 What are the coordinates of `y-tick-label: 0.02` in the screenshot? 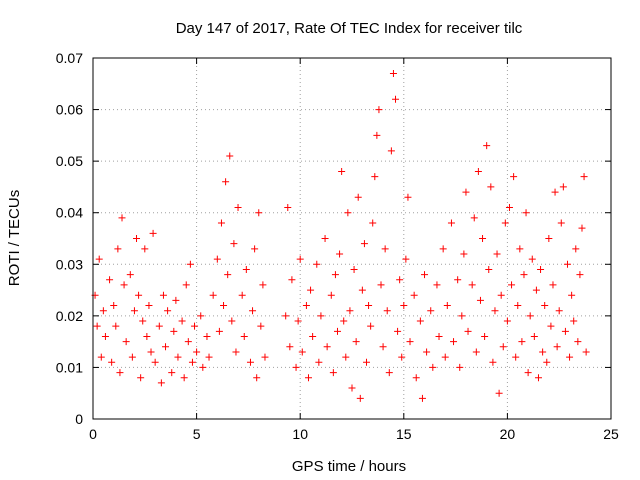 It's located at (69, 316).